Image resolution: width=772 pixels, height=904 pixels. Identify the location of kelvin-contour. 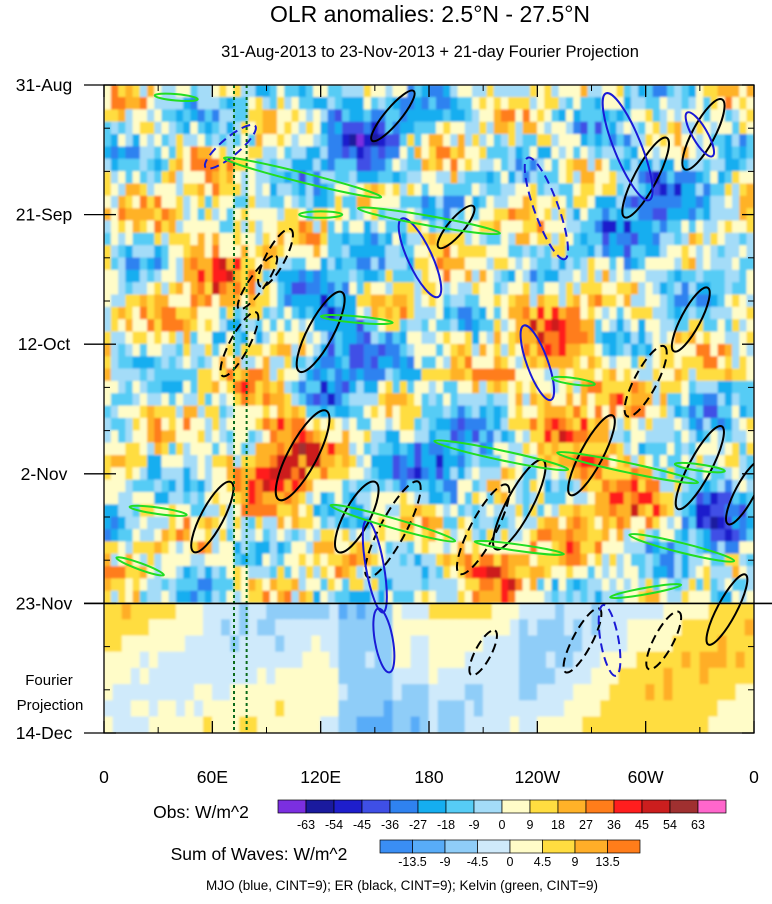
(699, 467).